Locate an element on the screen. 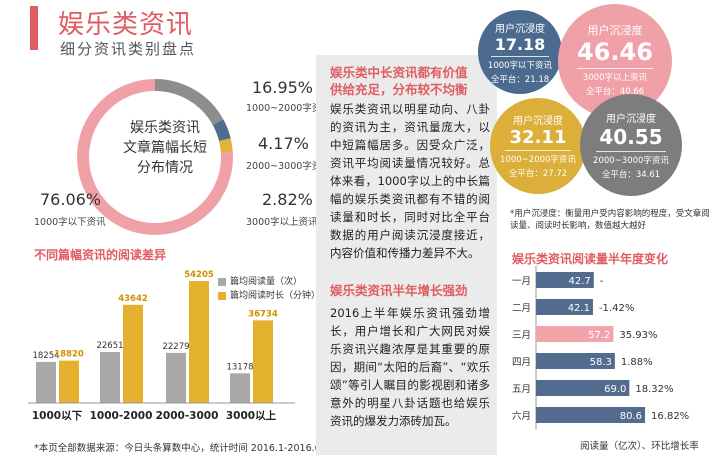 This screenshot has height=461, width=720. page-title: 娱乐类资讯 is located at coordinates (126, 25).